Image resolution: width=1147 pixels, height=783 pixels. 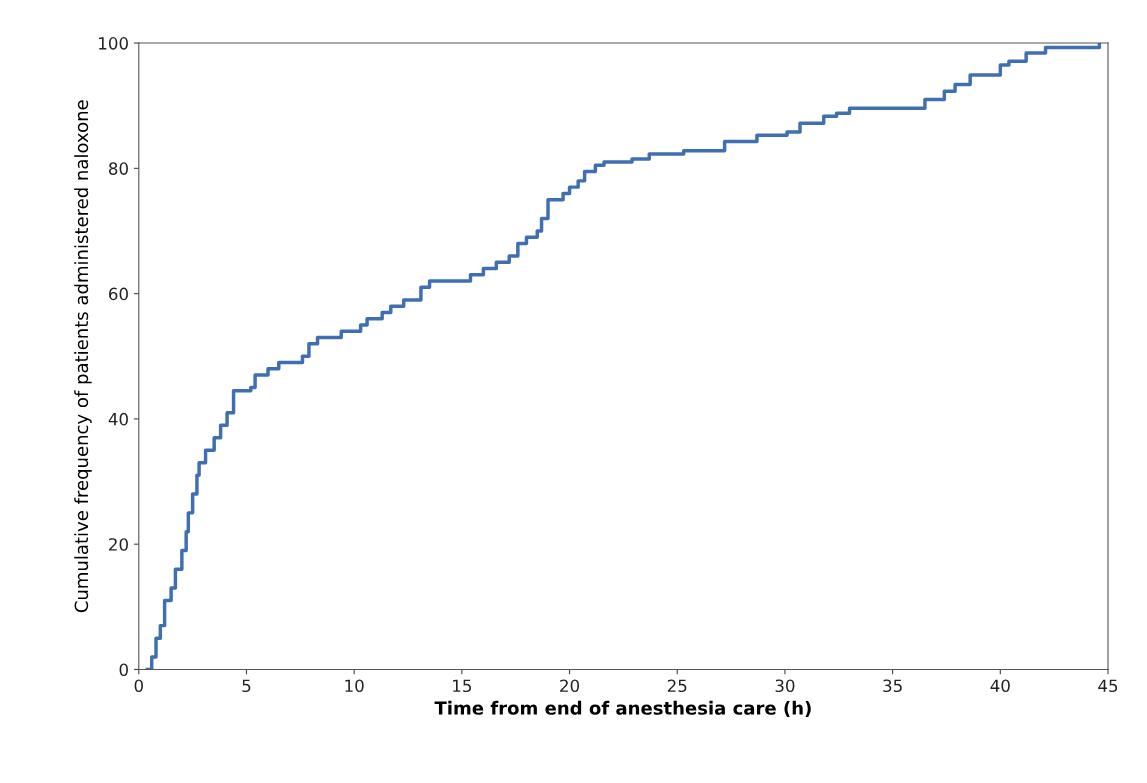 I want to click on y-axis-title: Cumulative frequency of patients administered naloxone, so click(x=83, y=356).